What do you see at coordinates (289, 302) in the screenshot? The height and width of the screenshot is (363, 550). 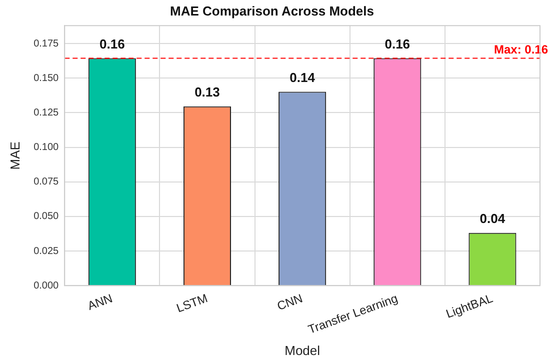 I see `x-tick-label: CNN` at bounding box center [289, 302].